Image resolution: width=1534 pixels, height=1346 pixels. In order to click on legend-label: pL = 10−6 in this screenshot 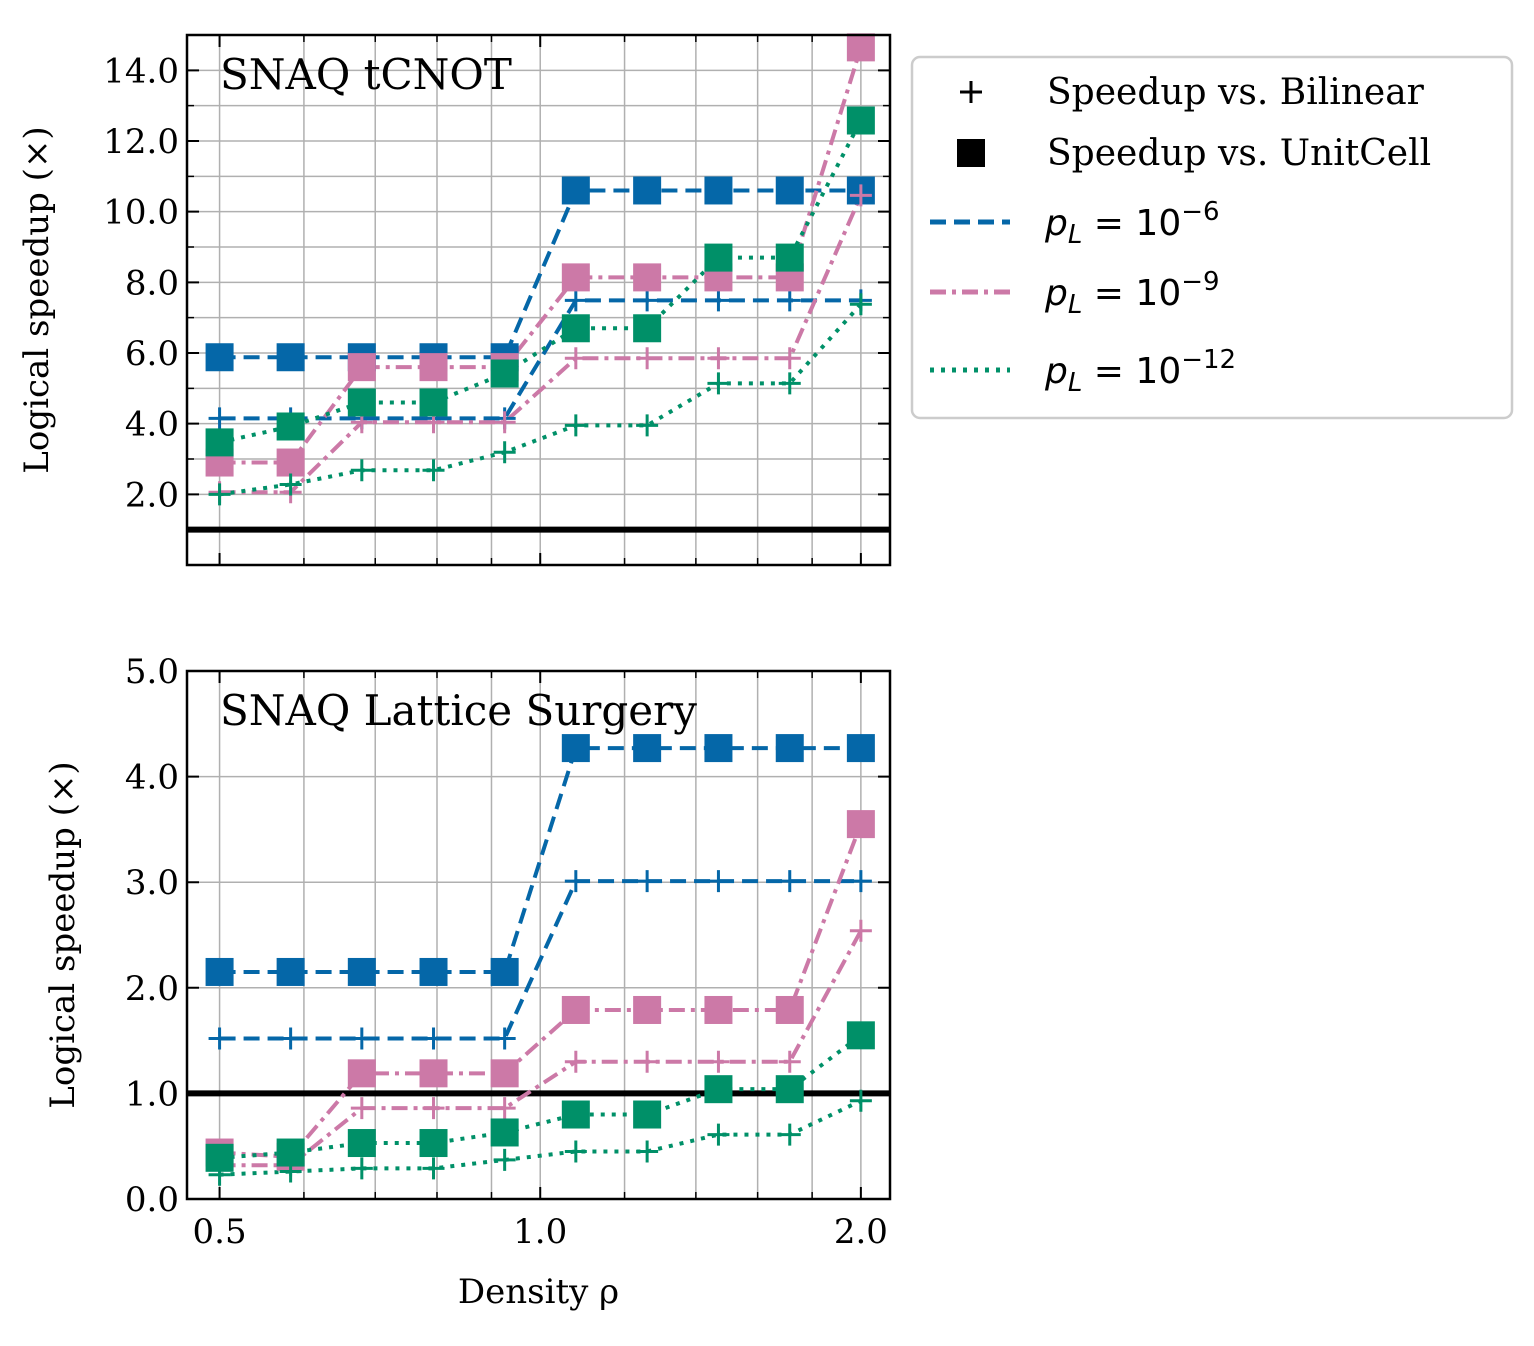, I will do `click(1132, 223)`.